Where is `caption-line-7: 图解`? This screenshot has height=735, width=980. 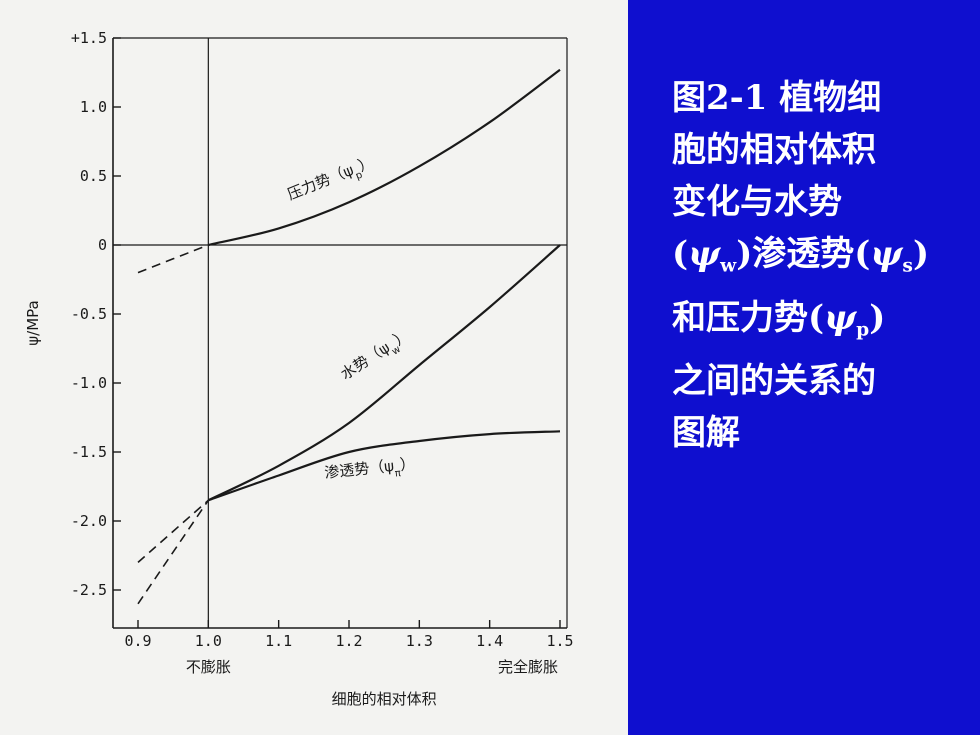 caption-line-7: 图解 is located at coordinates (706, 433).